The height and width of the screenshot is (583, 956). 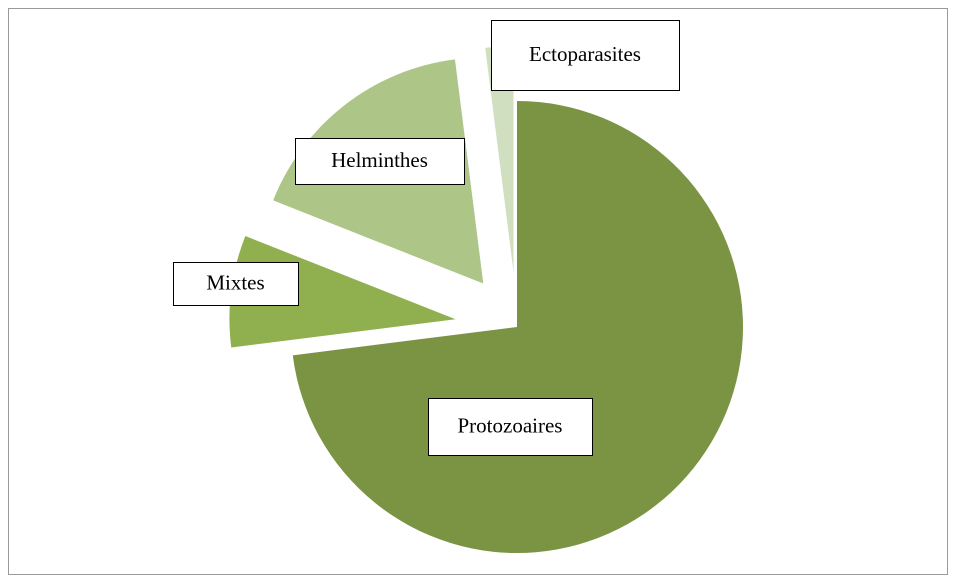 I want to click on slice-label: Ectoparasites, so click(x=585, y=54).